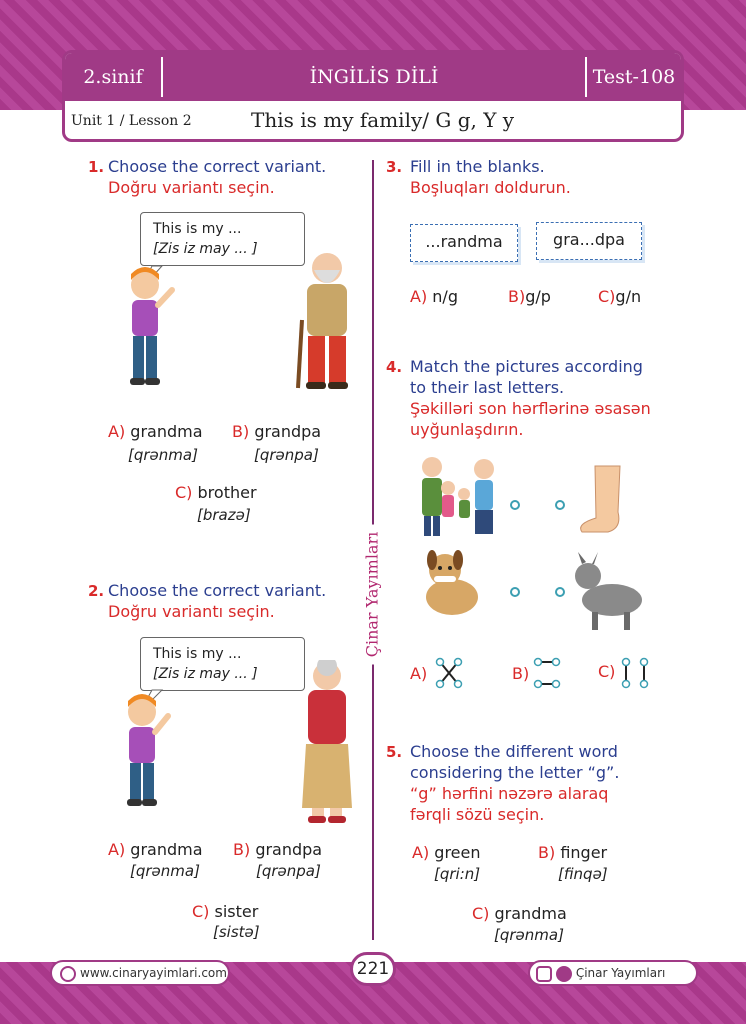 This screenshot has width=746, height=1024. What do you see at coordinates (467, 429) in the screenshot?
I see `q4-text-az-2: uyğunlaşdırın.` at bounding box center [467, 429].